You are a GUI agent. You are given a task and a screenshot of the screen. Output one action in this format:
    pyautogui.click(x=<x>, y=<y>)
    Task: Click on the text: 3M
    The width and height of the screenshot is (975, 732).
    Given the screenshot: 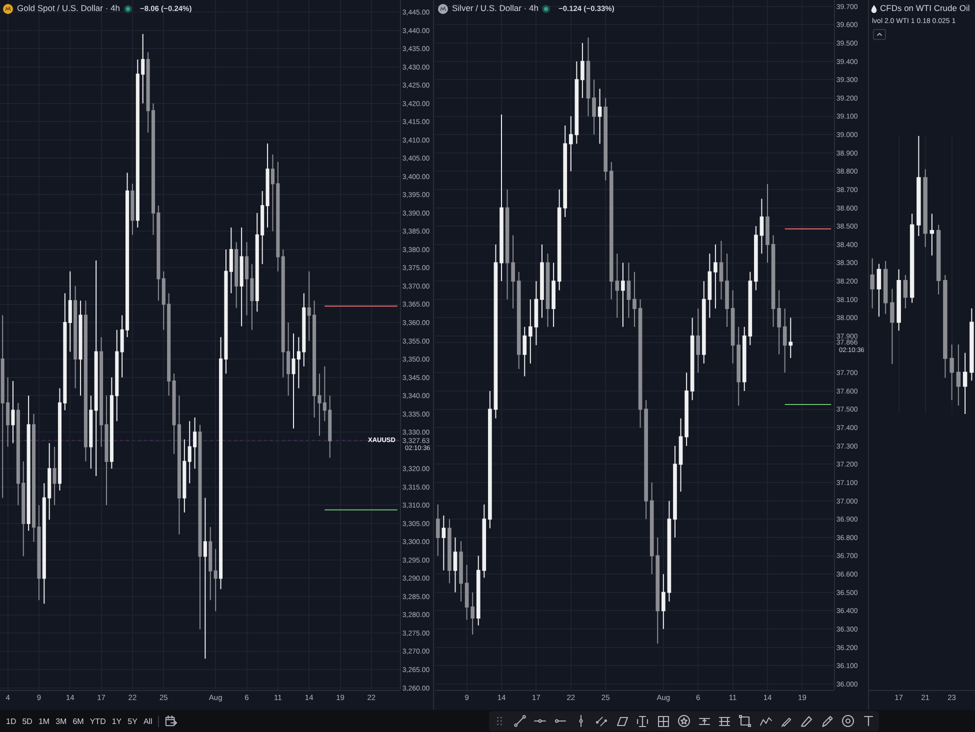 What is the action you would take?
    pyautogui.click(x=61, y=721)
    